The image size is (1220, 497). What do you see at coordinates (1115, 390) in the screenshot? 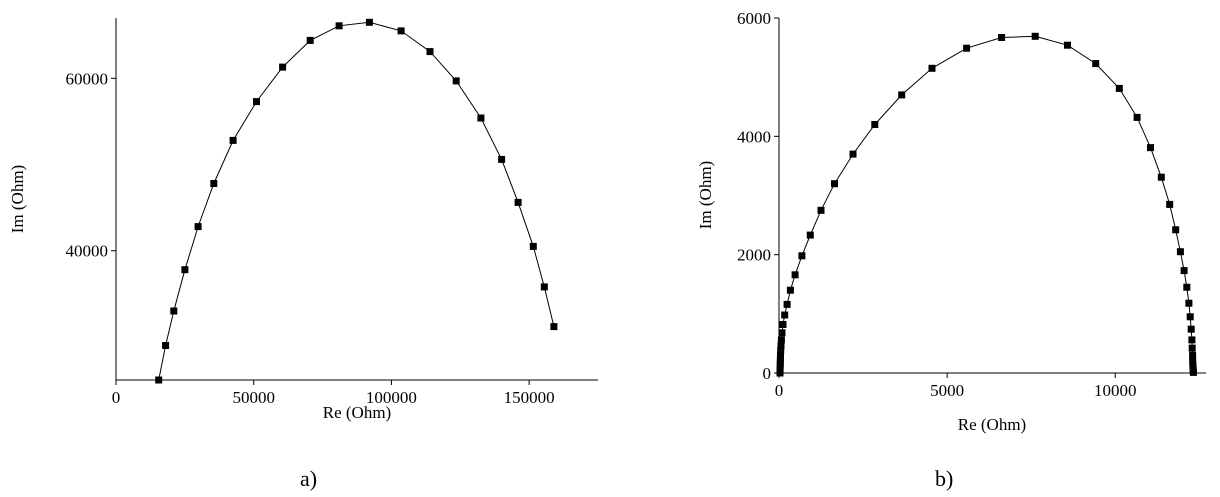
I see `x-tick-label: 10000` at bounding box center [1115, 390].